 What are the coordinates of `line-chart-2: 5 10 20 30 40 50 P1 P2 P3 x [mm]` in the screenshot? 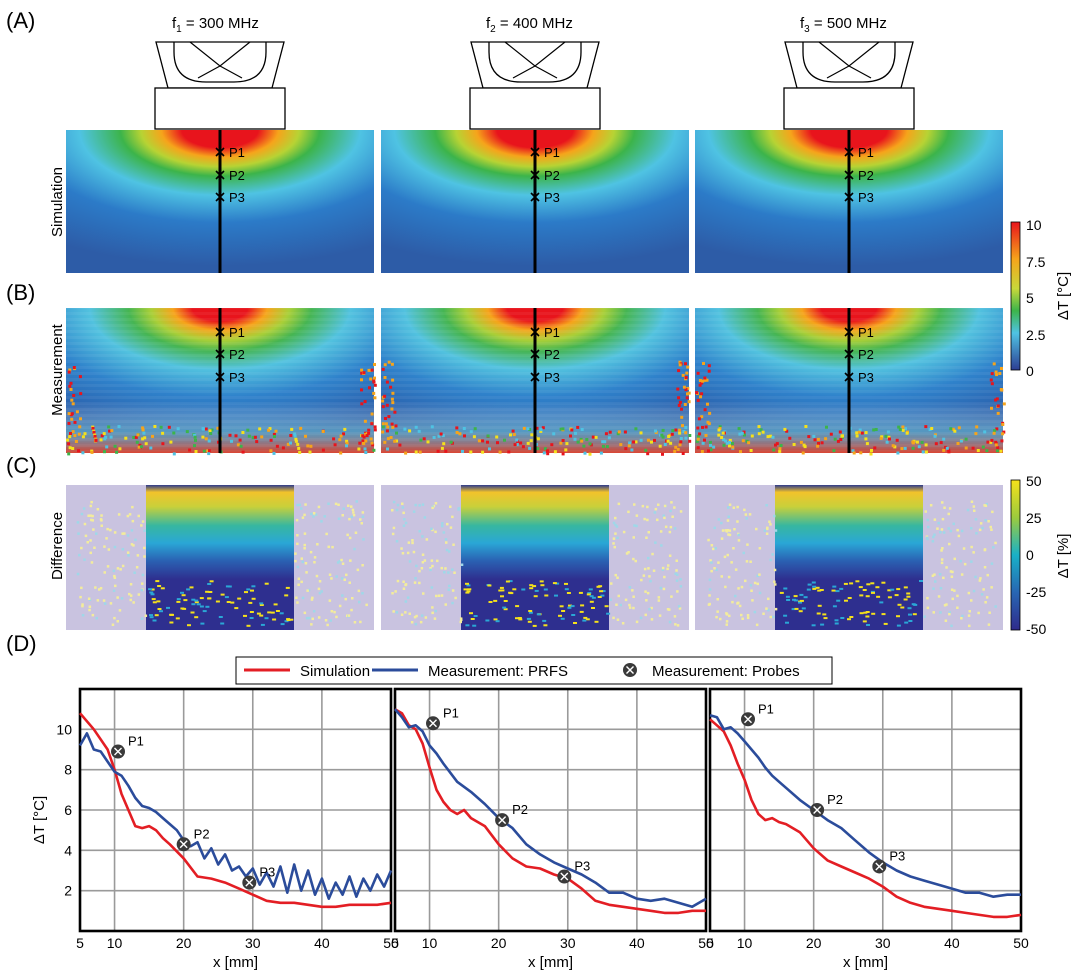 It's located at (552, 829).